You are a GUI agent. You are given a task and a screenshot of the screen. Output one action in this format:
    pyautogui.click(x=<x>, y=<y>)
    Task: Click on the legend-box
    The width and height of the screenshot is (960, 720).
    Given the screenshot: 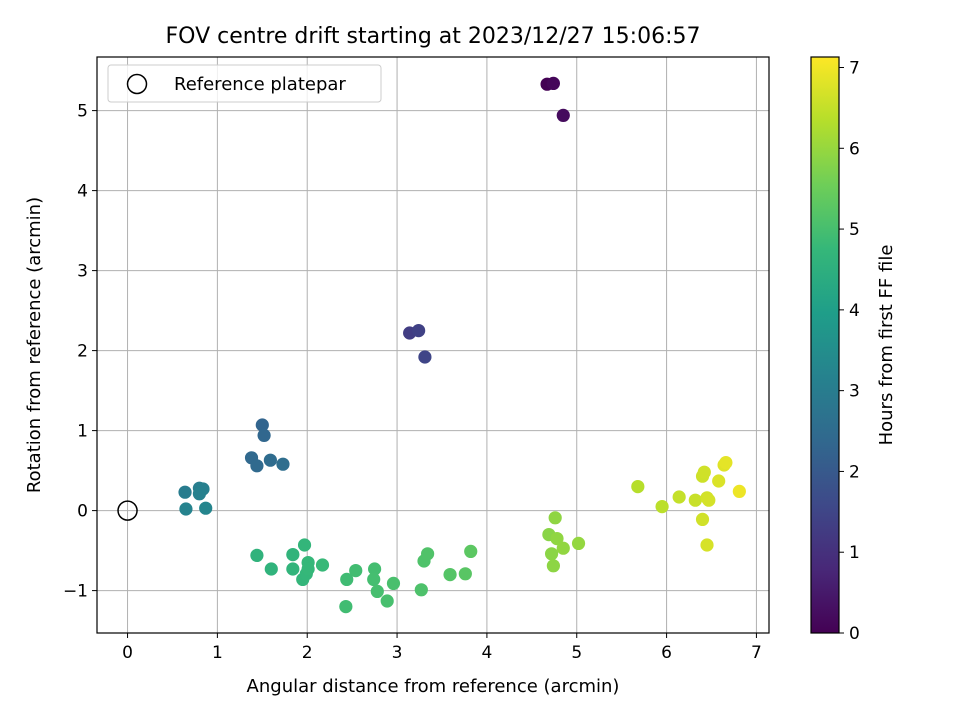 What is the action you would take?
    pyautogui.click(x=244, y=83)
    